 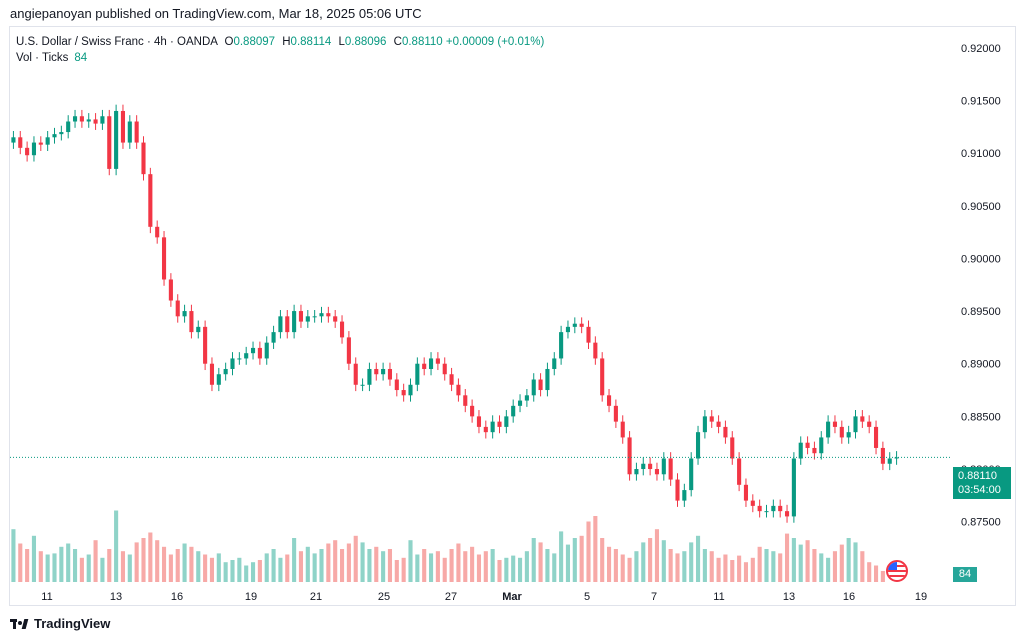 I want to click on us-flag-icon, so click(x=897, y=571).